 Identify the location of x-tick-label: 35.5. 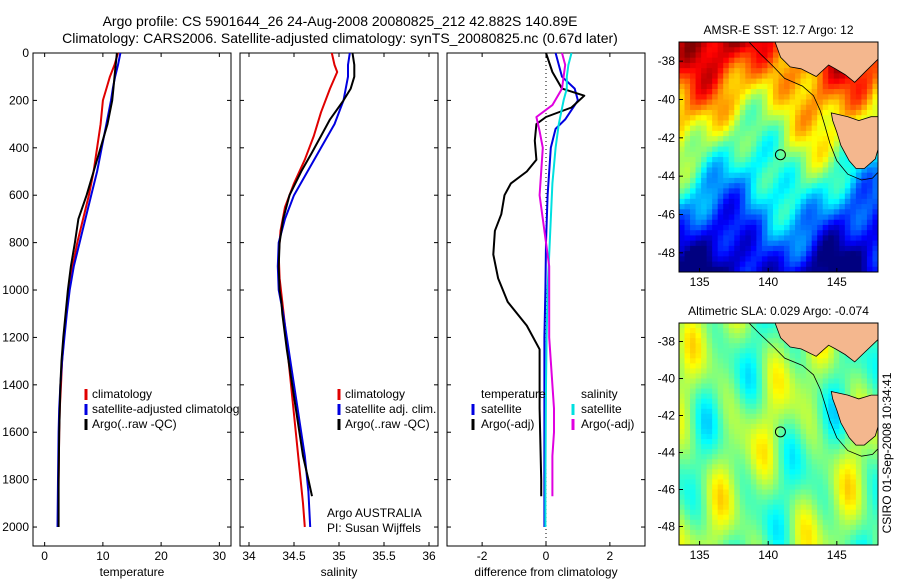
(384, 556).